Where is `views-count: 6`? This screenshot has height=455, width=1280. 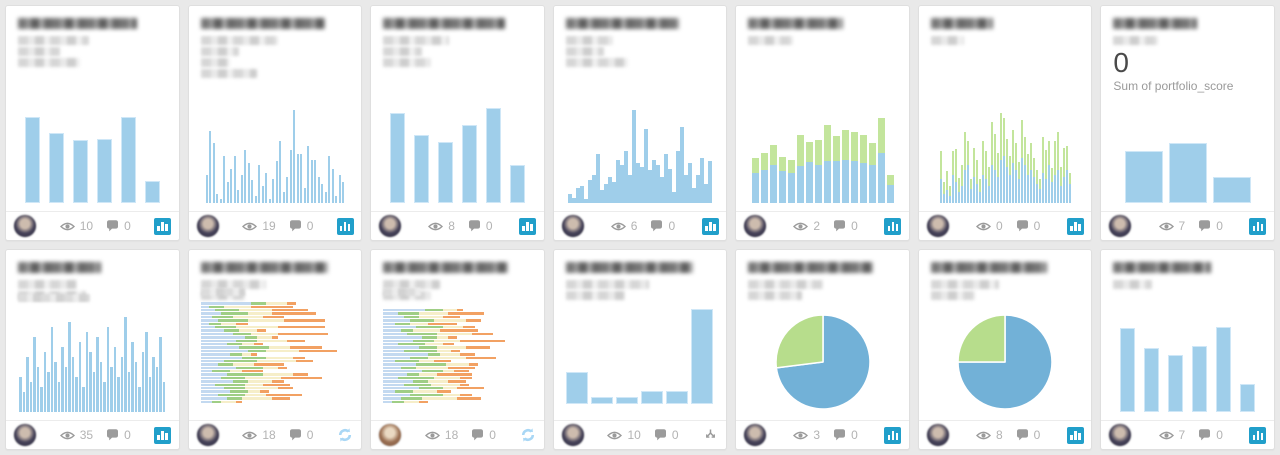
views-count: 6 is located at coordinates (634, 226).